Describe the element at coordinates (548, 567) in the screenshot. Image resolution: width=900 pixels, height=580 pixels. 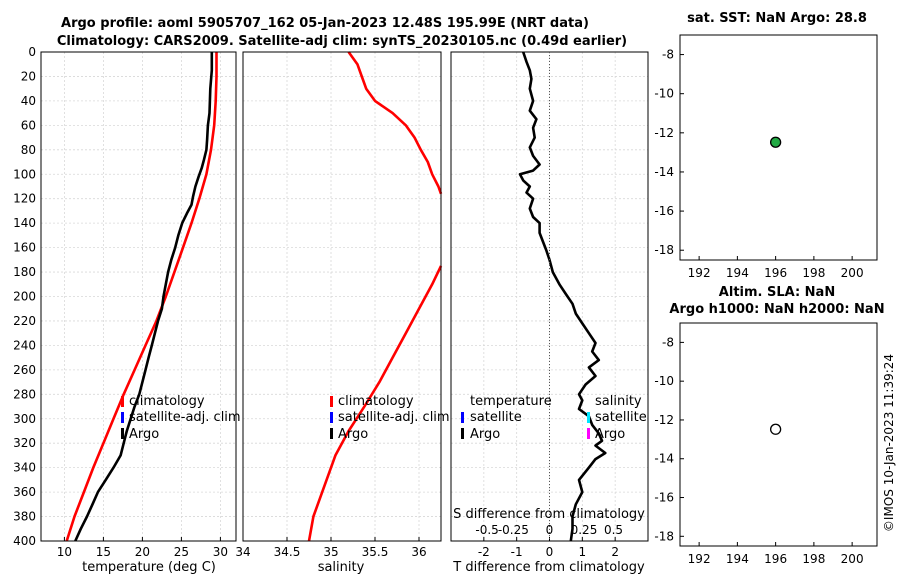
I see `difference-xlabel: T difference from climatology` at that location.